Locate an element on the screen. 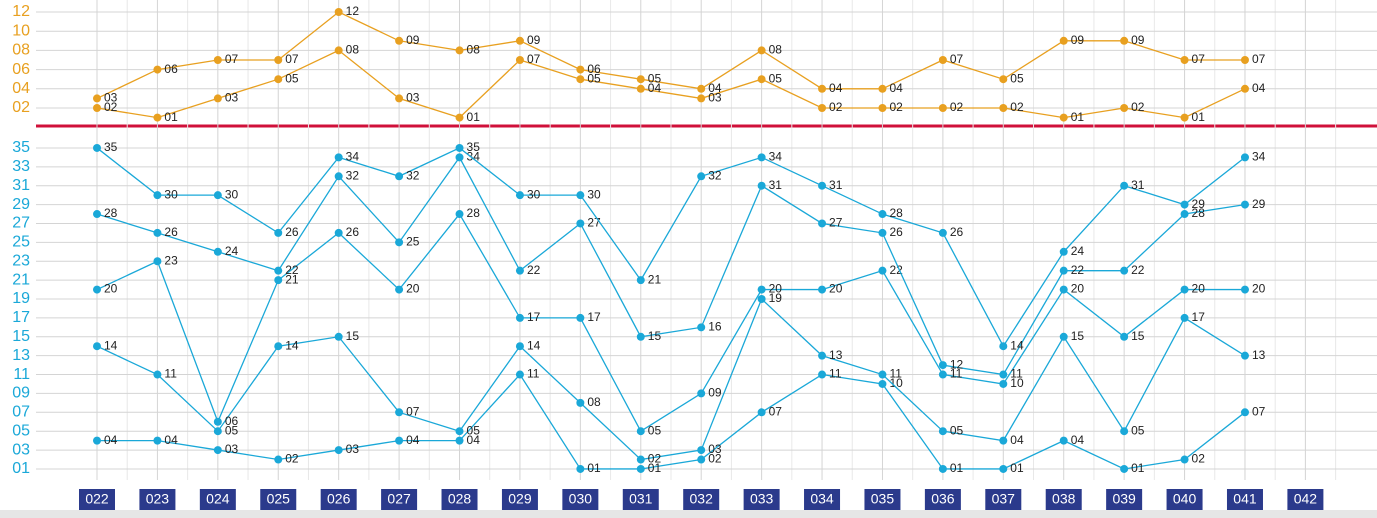  data-label: 12 is located at coordinates (353, 11).